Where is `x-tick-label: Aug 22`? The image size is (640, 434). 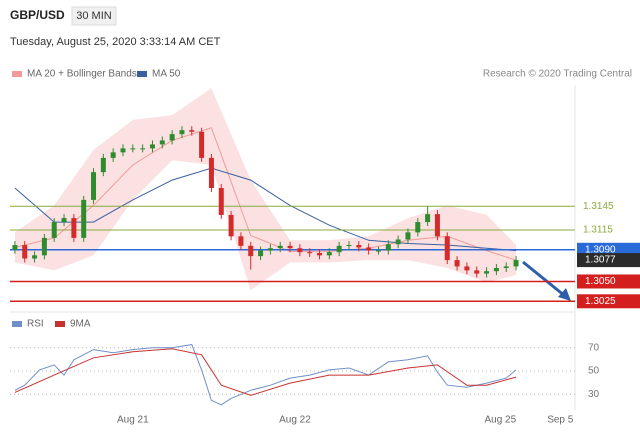
x-tick-label: Aug 22 is located at coordinates (295, 420).